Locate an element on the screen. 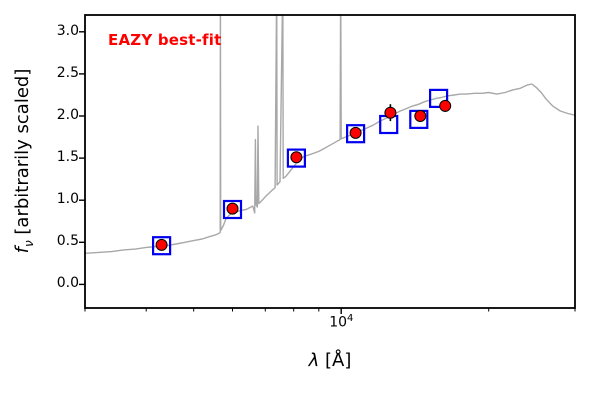 Image resolution: width=600 pixels, height=400 pixels. y-tick-label: 0.0 is located at coordinates (67, 283).